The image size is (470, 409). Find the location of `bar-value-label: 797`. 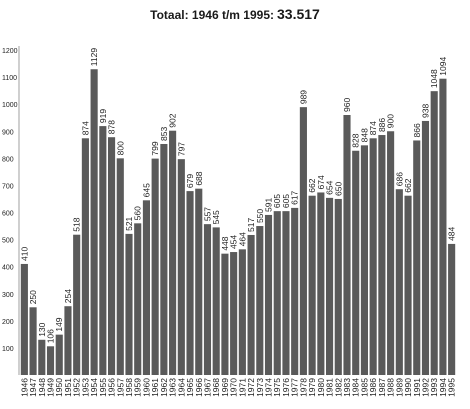

bar-value-label: 797 is located at coordinates (181, 149).